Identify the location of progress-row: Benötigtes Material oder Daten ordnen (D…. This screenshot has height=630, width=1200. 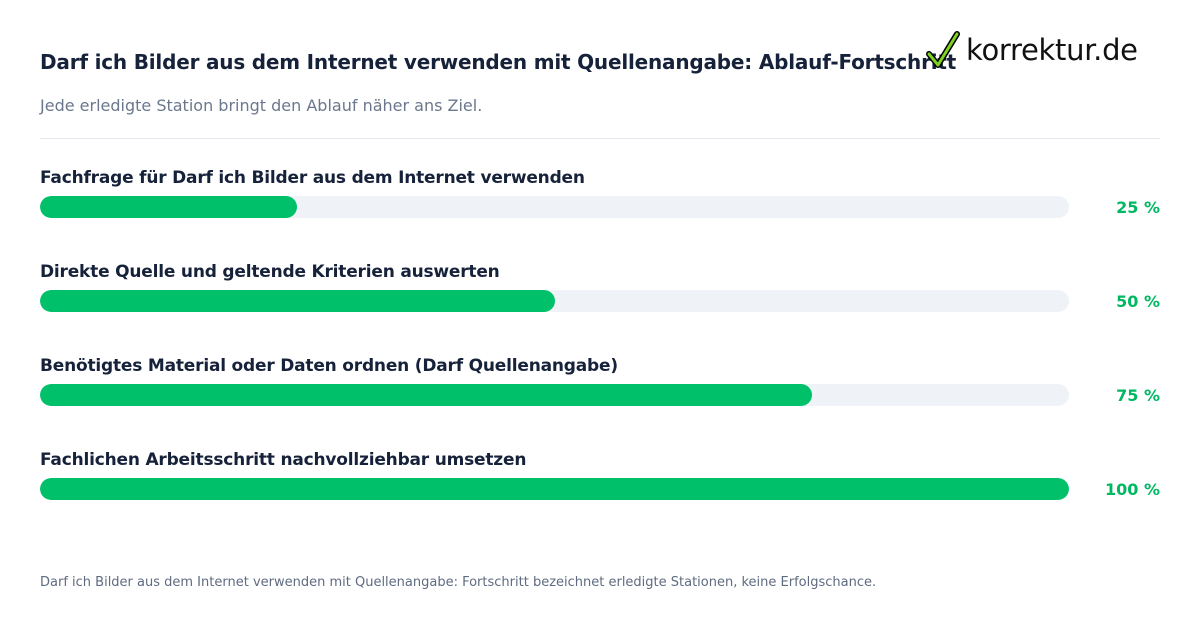
(600, 386).